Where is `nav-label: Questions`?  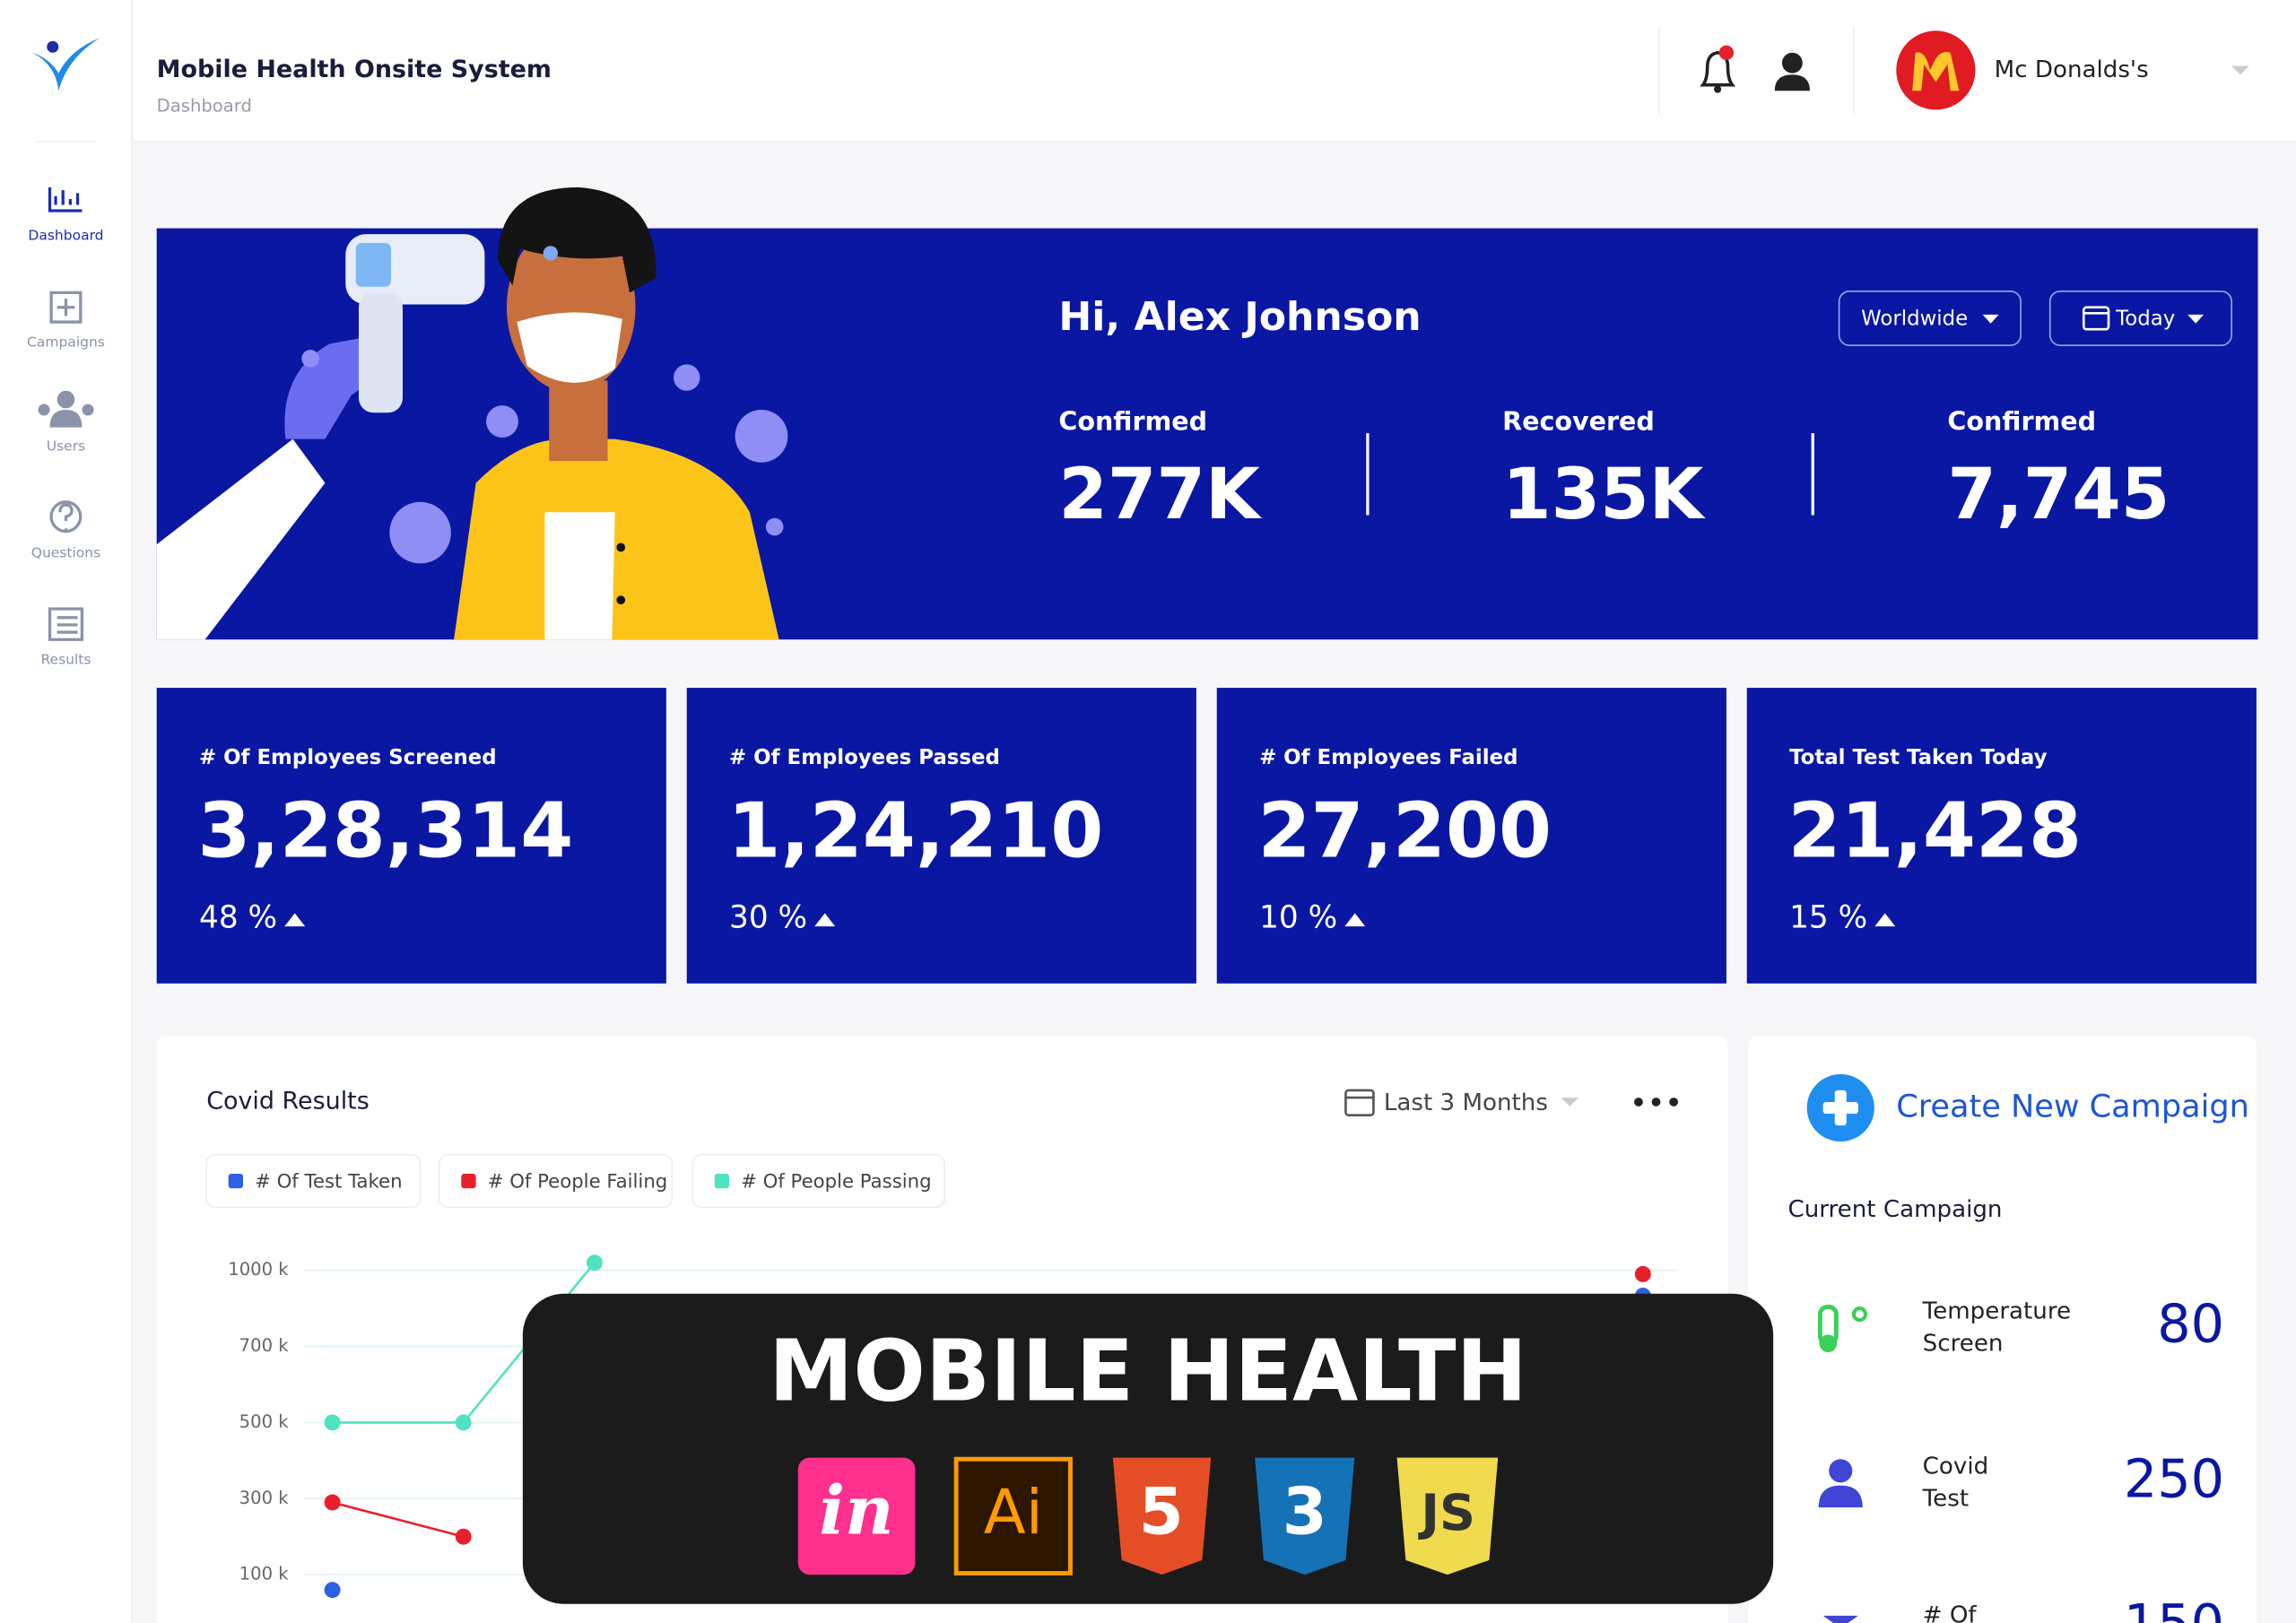
nav-label: Questions is located at coordinates (65, 552).